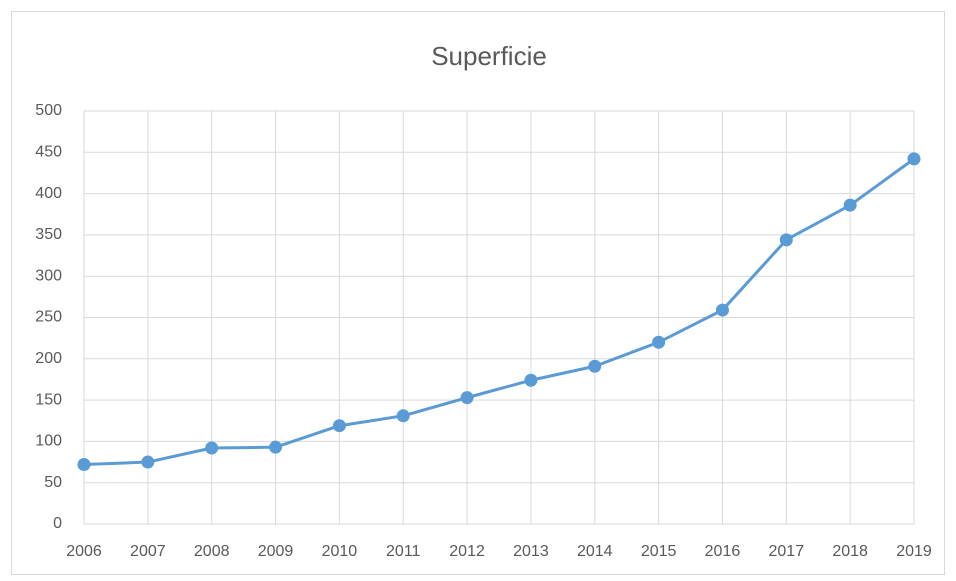  Describe the element at coordinates (489, 56) in the screenshot. I see `chart-title: Superficie` at that location.